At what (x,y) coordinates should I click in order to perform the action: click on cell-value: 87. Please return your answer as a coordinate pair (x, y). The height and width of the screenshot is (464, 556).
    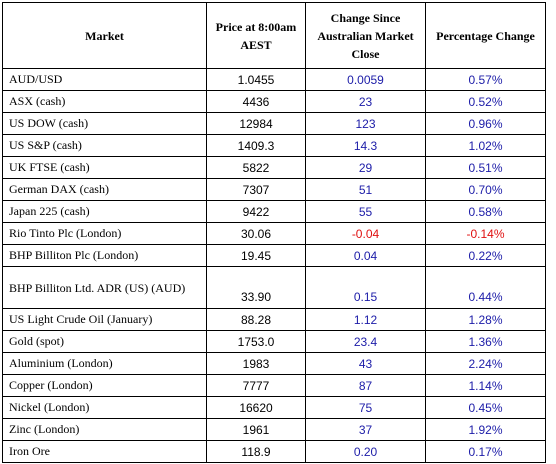
    Looking at the image, I should click on (365, 385).